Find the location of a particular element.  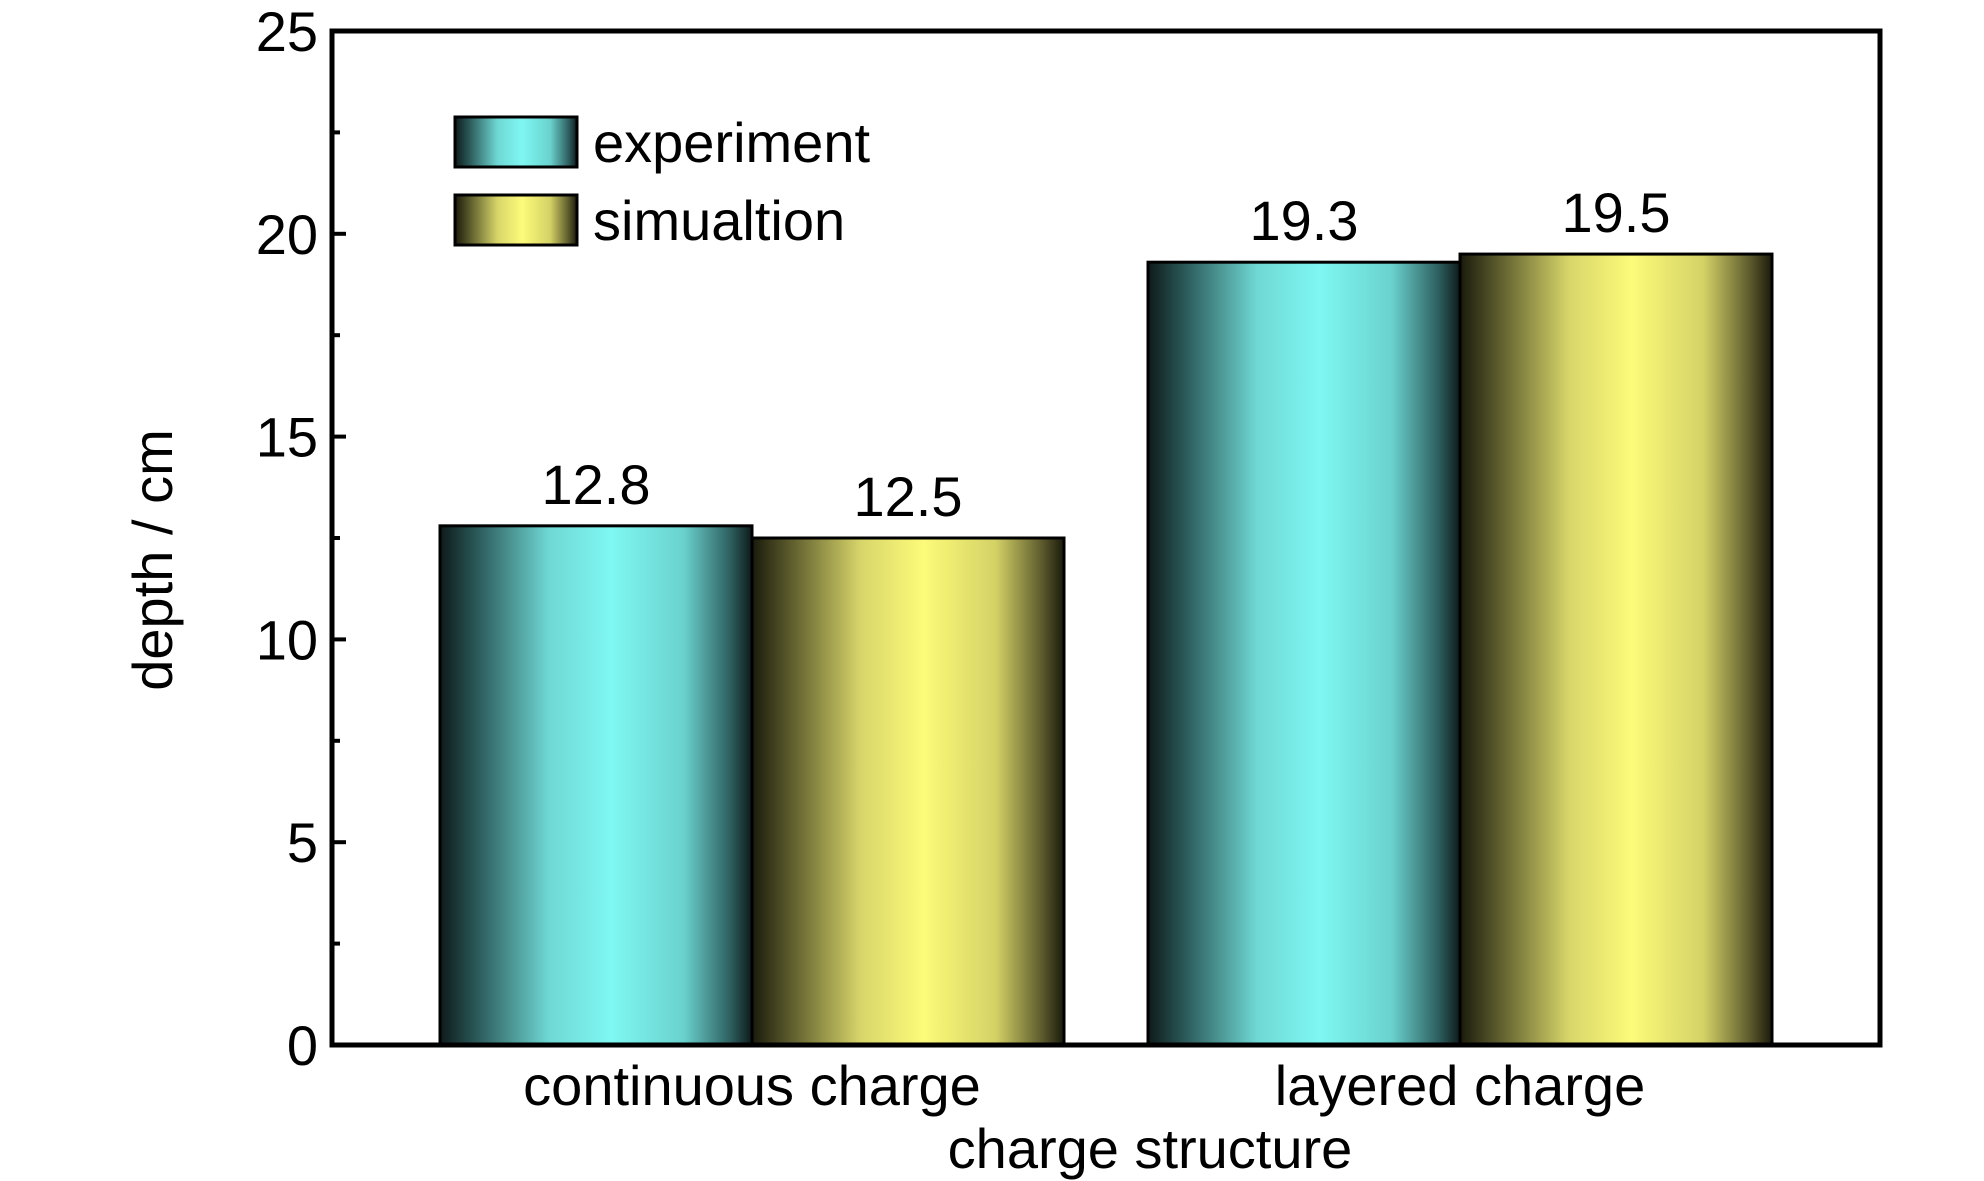

legend-swatch-experiment is located at coordinates (516, 142).